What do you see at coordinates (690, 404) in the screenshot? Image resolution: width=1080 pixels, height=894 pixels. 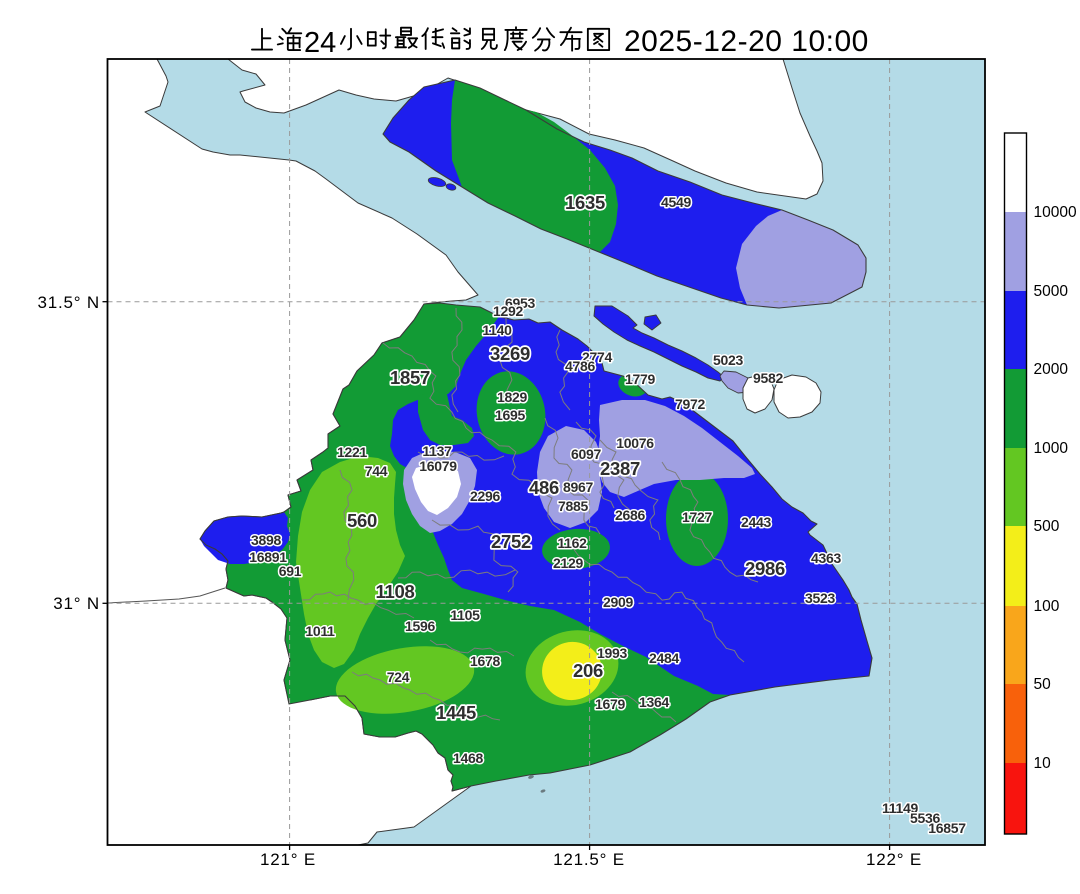 I see `svg-text: 7972` at bounding box center [690, 404].